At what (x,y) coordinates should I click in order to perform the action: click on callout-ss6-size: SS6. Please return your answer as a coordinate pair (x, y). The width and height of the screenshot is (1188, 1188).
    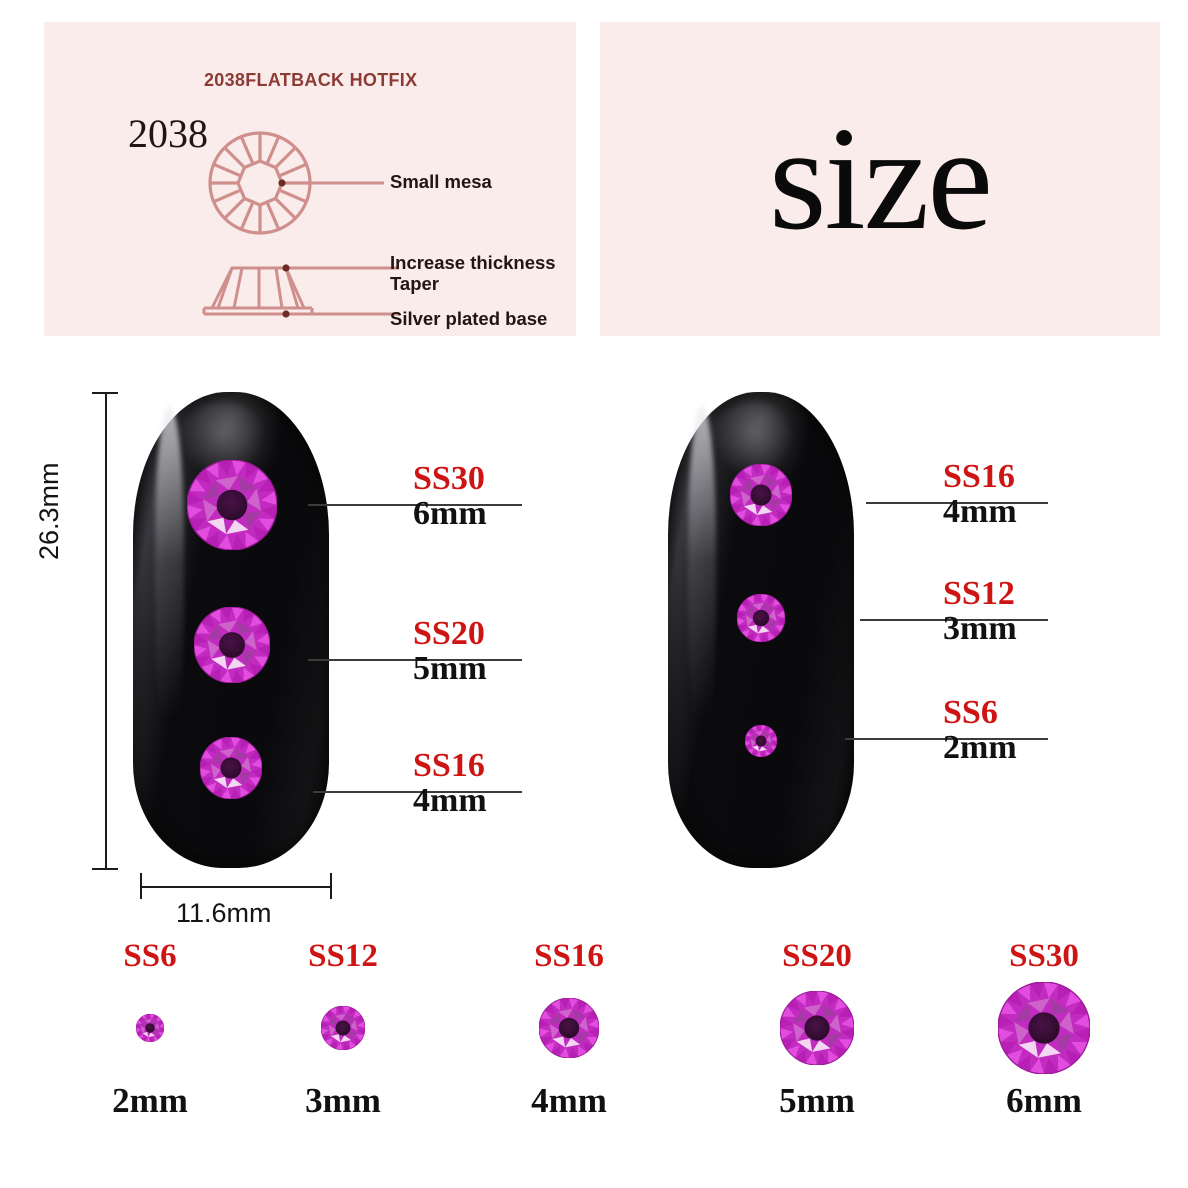
    Looking at the image, I should click on (970, 712).